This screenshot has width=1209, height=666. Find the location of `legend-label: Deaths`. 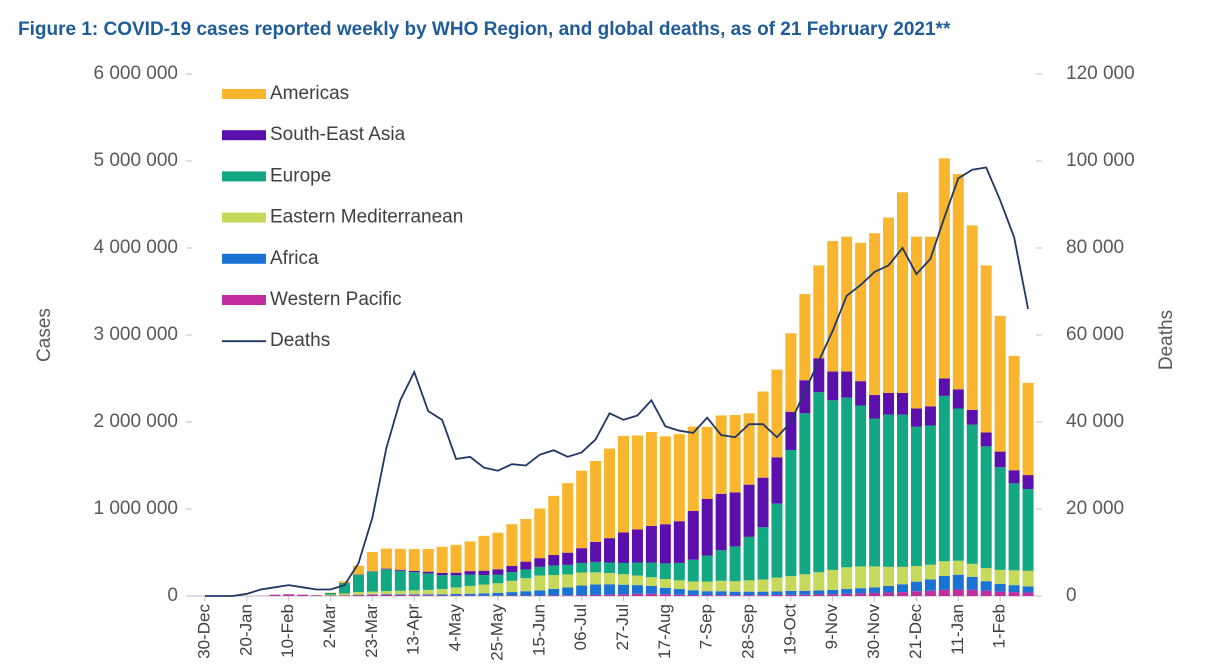

legend-label: Deaths is located at coordinates (300, 340).